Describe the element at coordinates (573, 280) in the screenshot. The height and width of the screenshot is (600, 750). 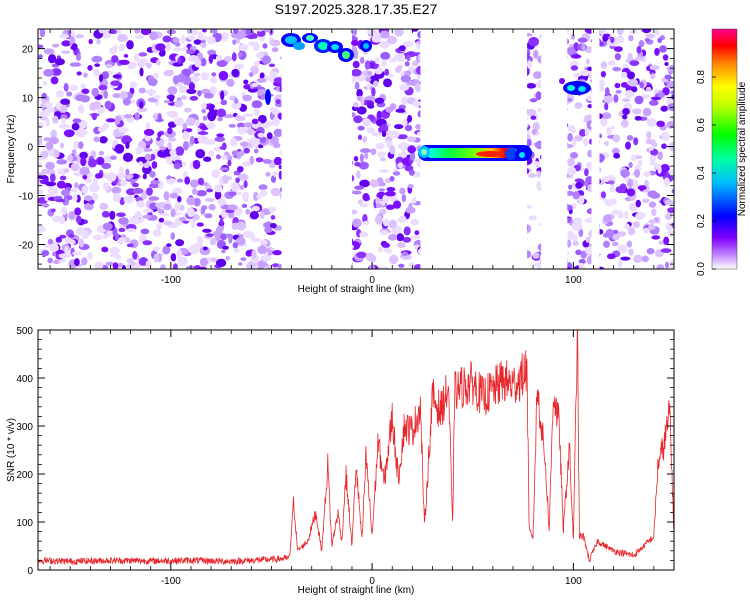
I see `spectrogram-x-tick-label: 100` at that location.